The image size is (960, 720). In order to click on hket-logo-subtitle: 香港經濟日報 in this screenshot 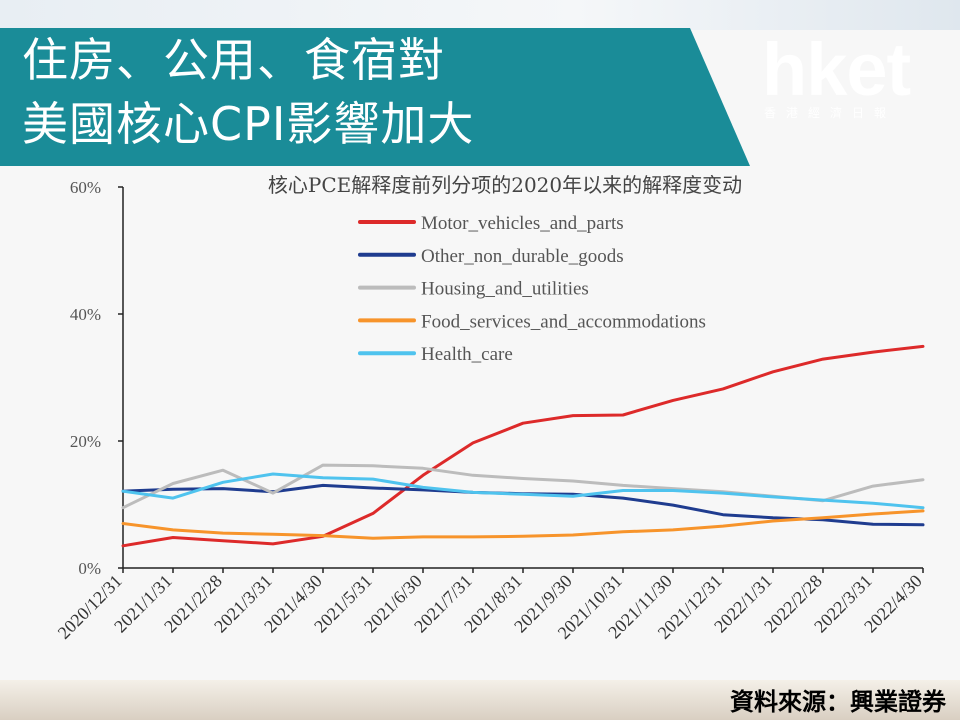, I will do `click(830, 113)`.